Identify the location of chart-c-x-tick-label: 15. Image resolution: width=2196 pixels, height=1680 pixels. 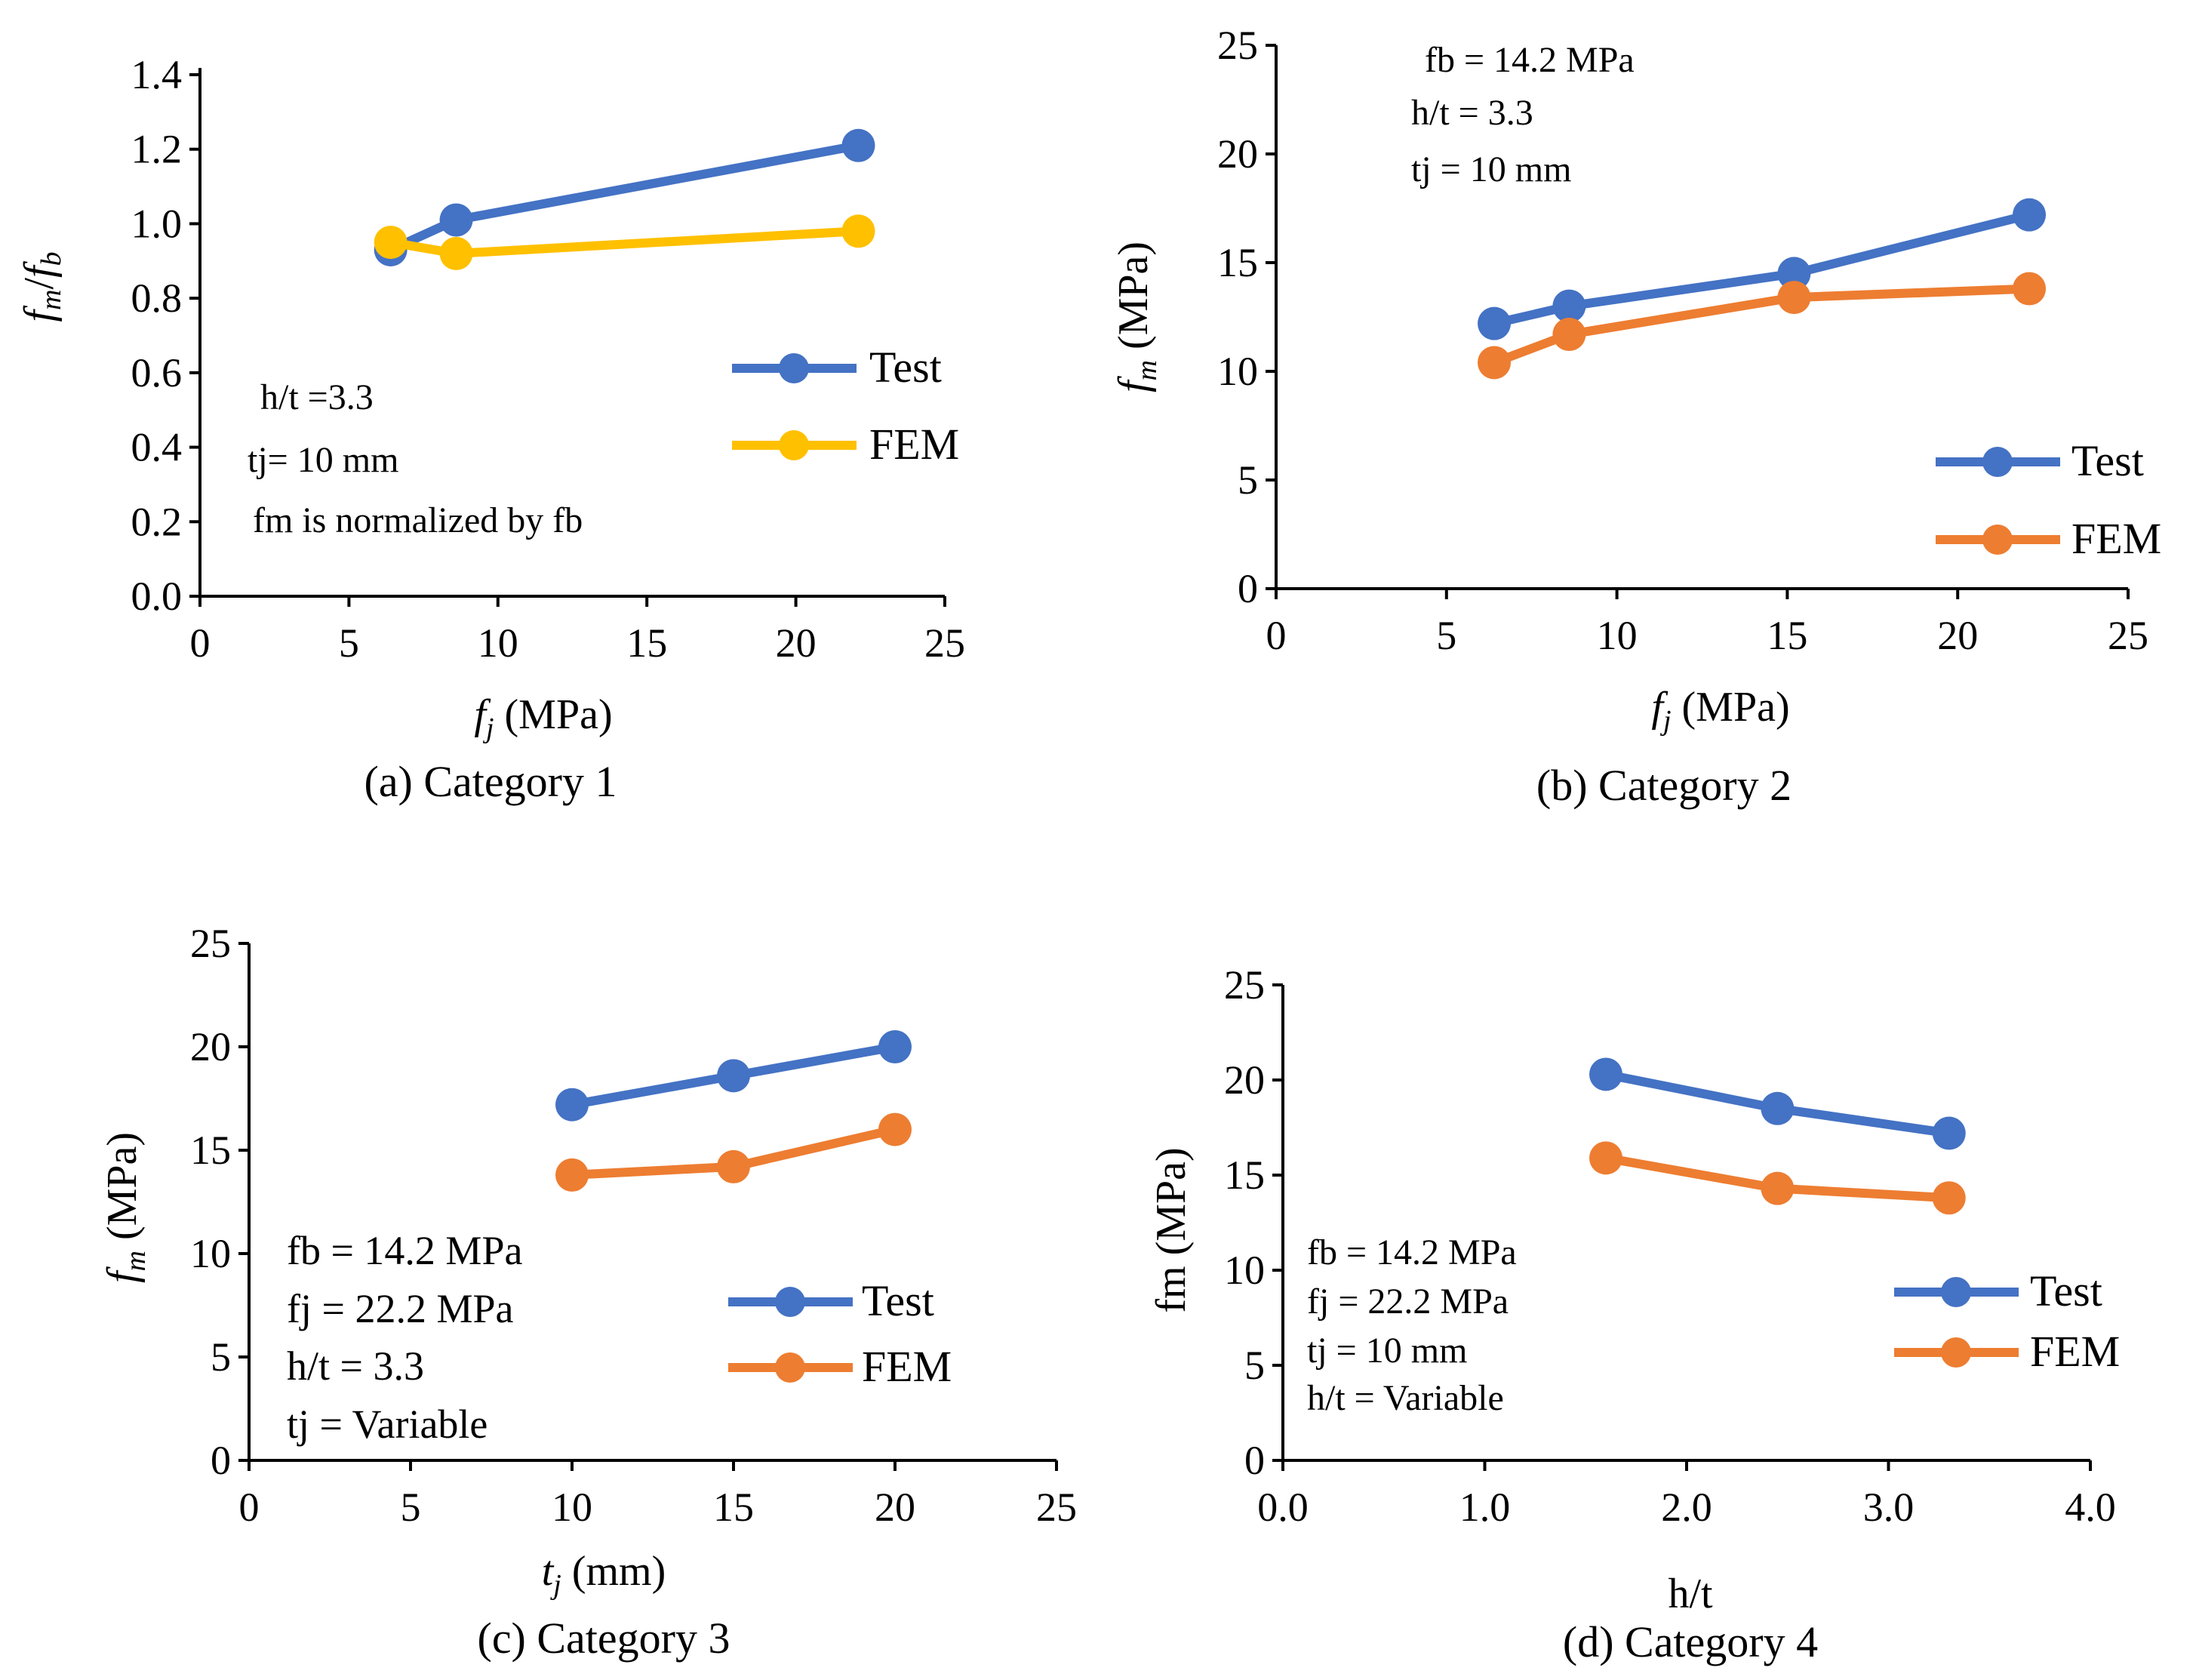
(733, 1507).